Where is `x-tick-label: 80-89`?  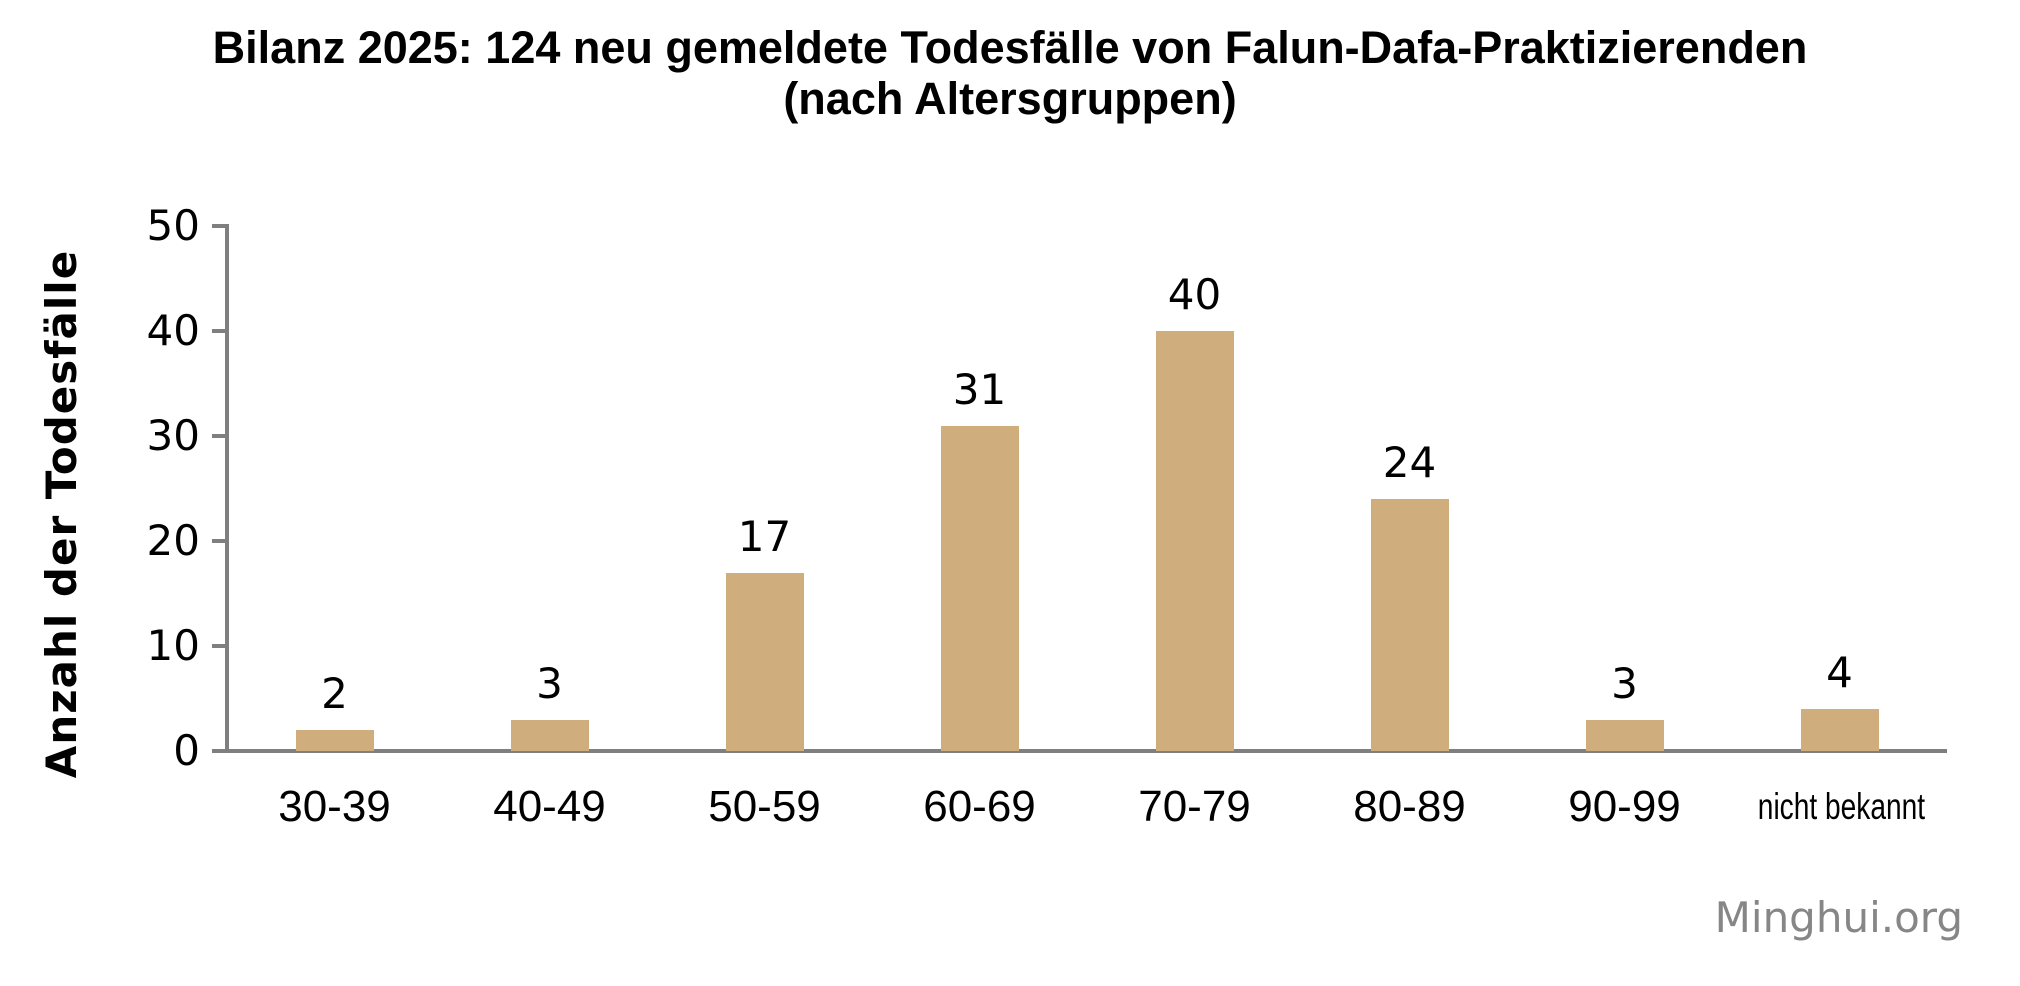 x-tick-label: 80-89 is located at coordinates (1409, 806).